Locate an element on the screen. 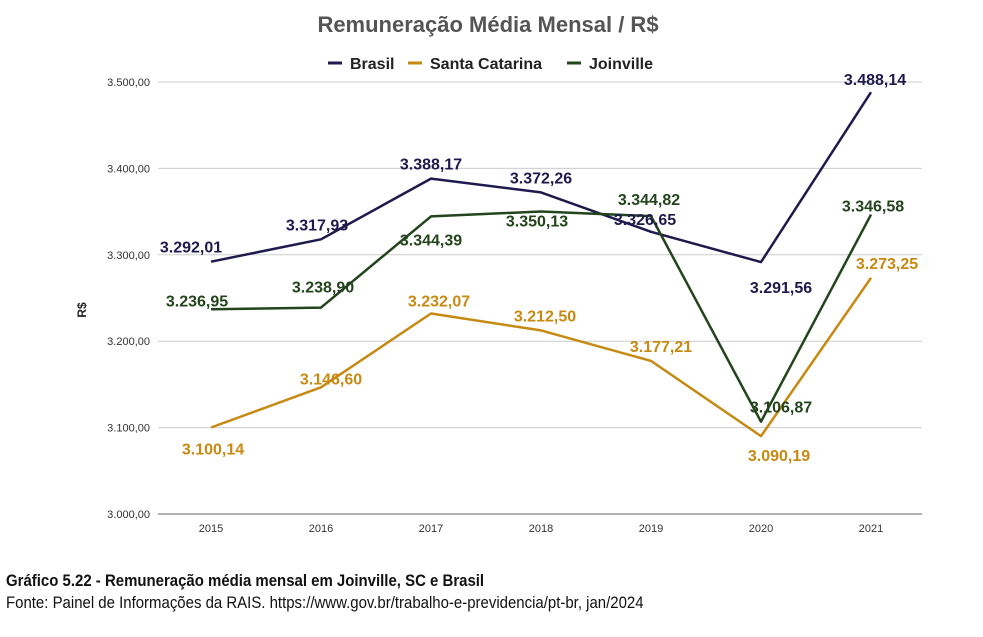 The image size is (983, 637). legend-label: Santa Catarina is located at coordinates (486, 64).